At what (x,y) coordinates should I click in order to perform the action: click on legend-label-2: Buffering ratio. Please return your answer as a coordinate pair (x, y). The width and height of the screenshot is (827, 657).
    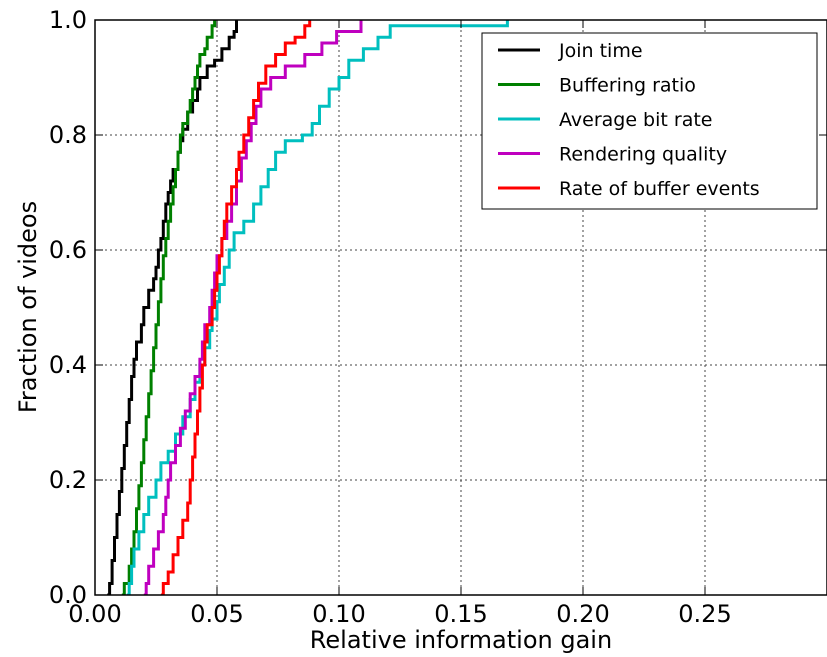
    Looking at the image, I should click on (627, 86).